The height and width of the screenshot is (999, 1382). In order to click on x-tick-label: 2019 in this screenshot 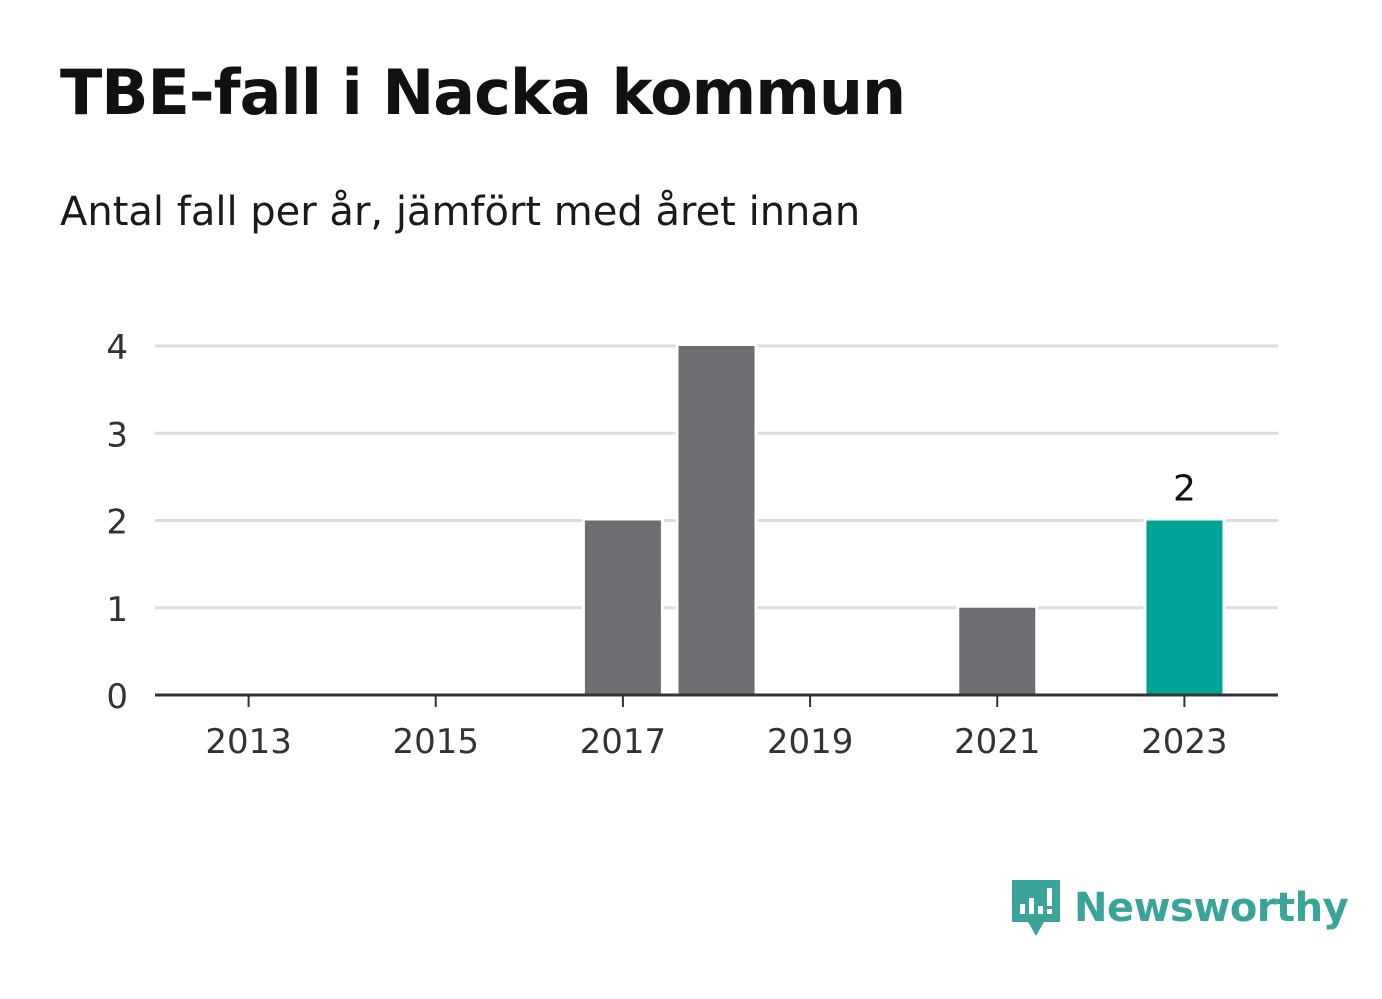, I will do `click(810, 742)`.